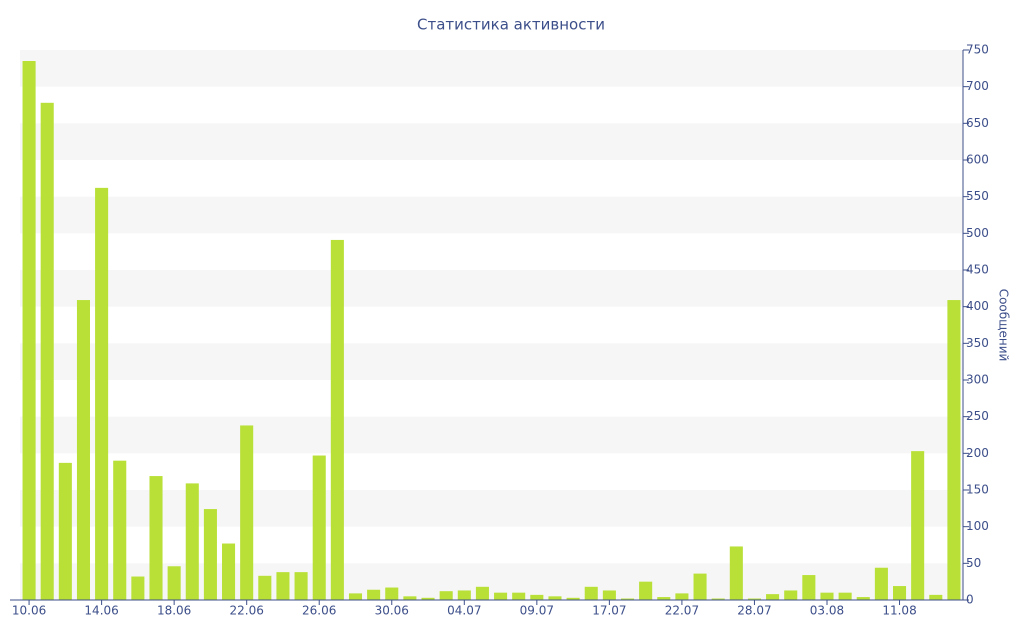 Image resolution: width=1024 pixels, height=640 pixels. What do you see at coordinates (392, 611) in the screenshot?
I see `x-tick-label: 30.06` at bounding box center [392, 611].